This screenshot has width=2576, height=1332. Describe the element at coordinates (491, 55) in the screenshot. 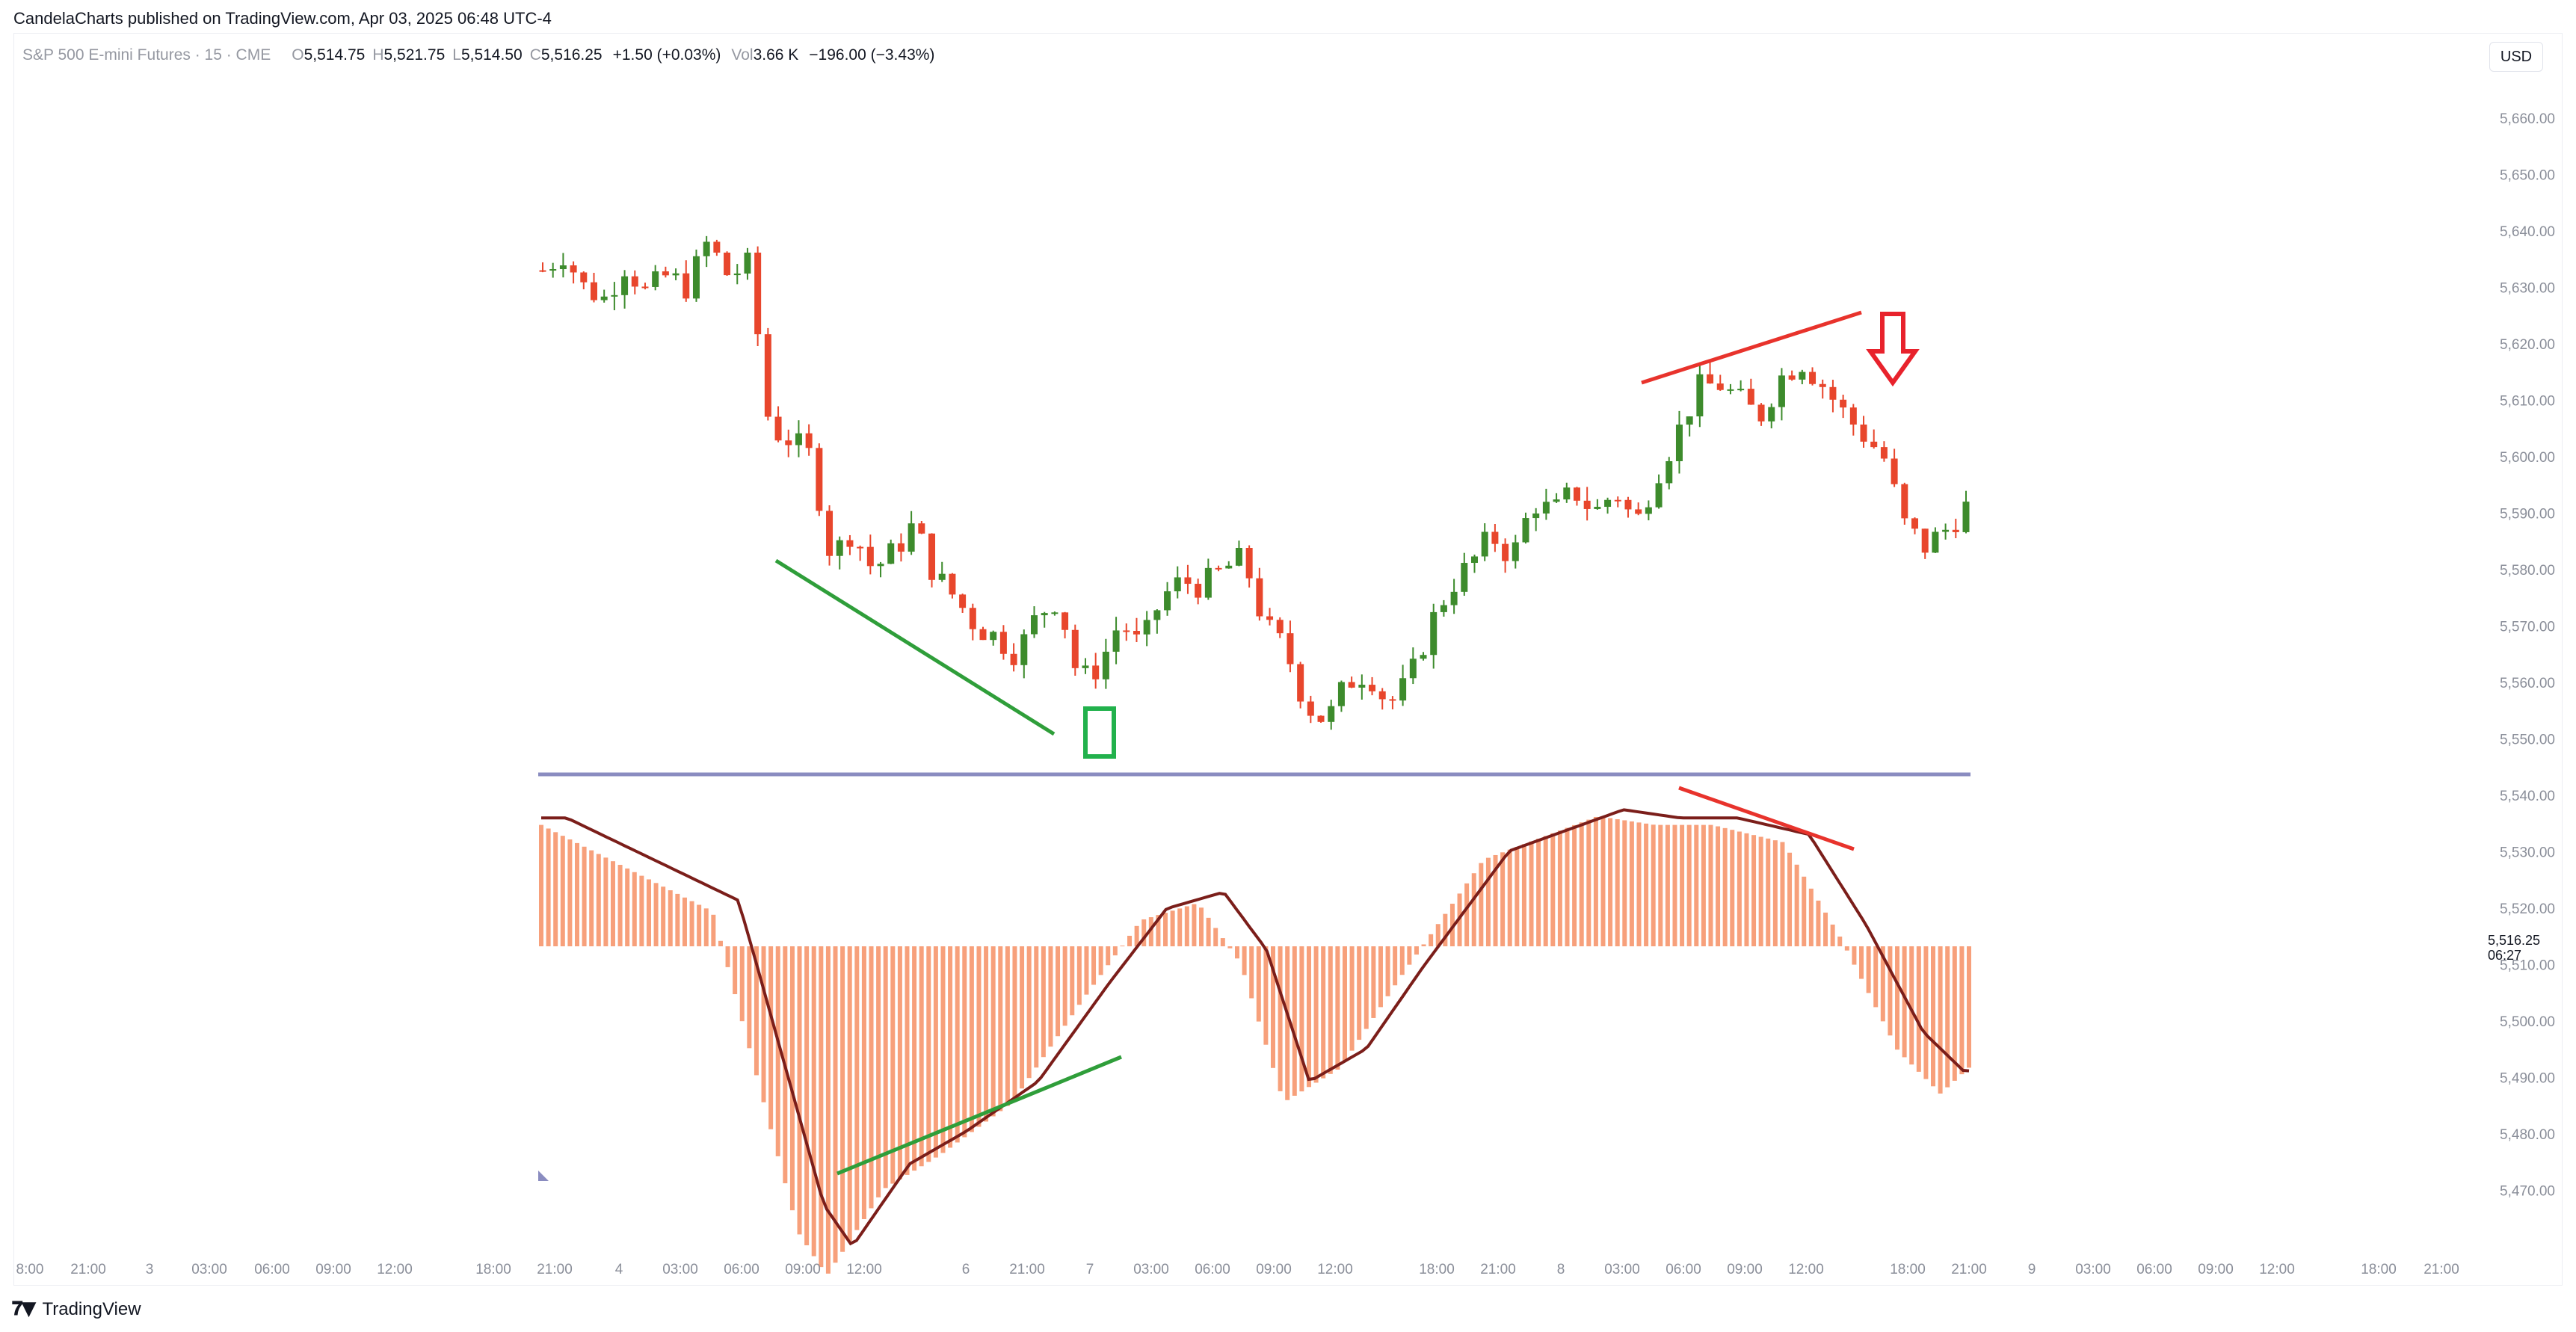

I see `low-value: 5,514.50` at that location.